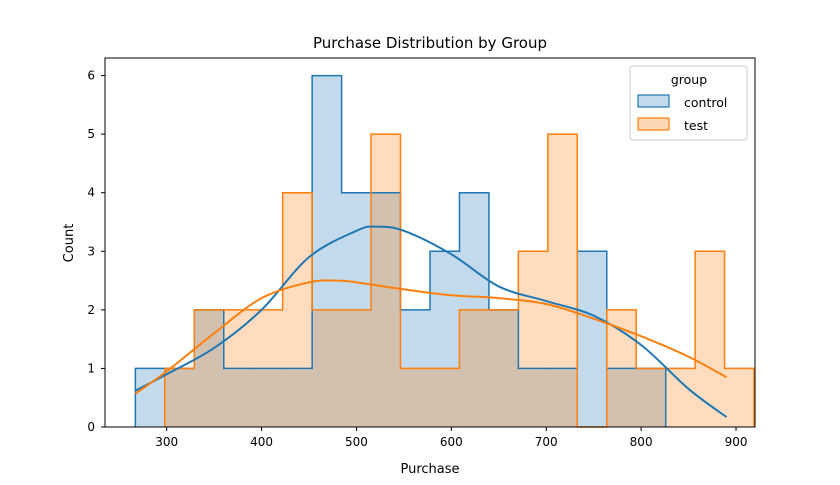  What do you see at coordinates (430, 43) in the screenshot?
I see `chart-title: Purchase Distribution by Group` at bounding box center [430, 43].